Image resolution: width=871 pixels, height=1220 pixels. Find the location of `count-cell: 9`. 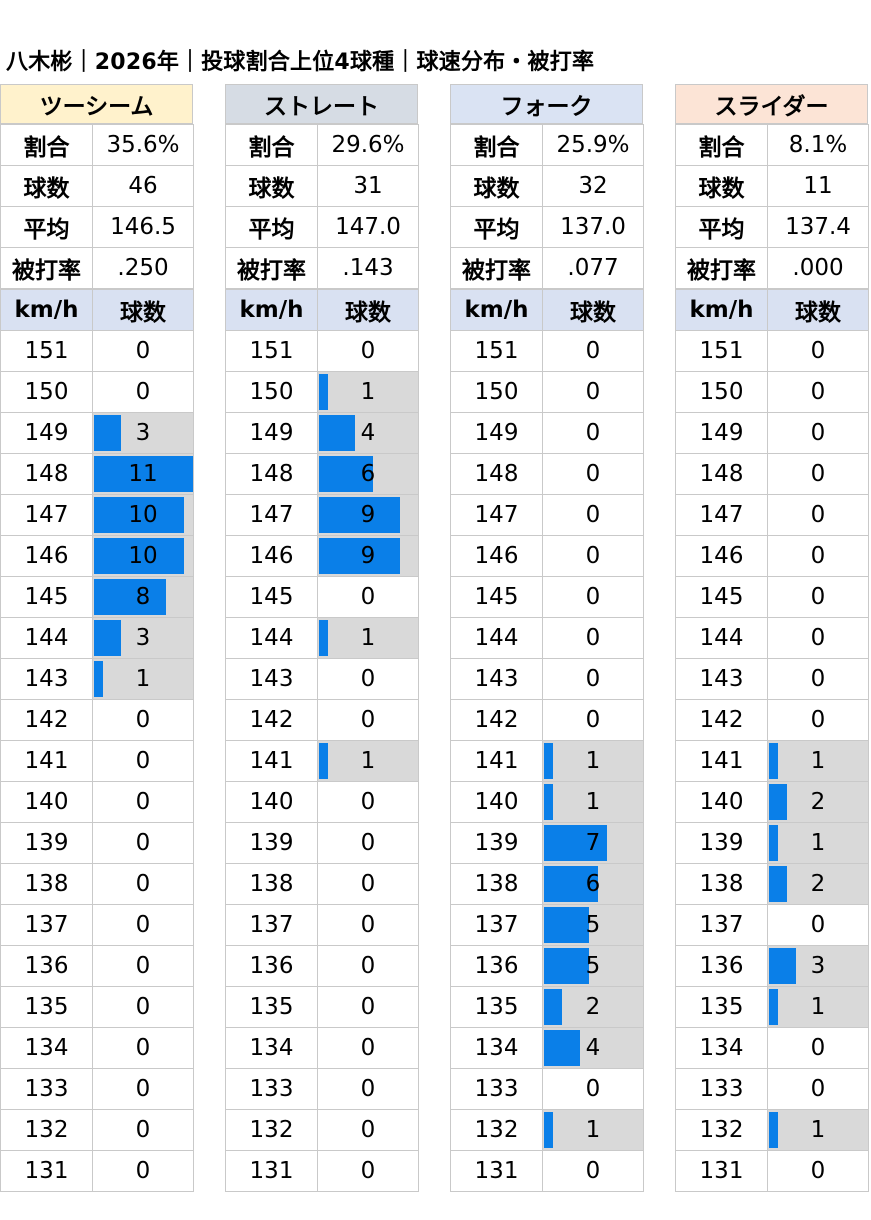

count-cell: 9 is located at coordinates (368, 515).